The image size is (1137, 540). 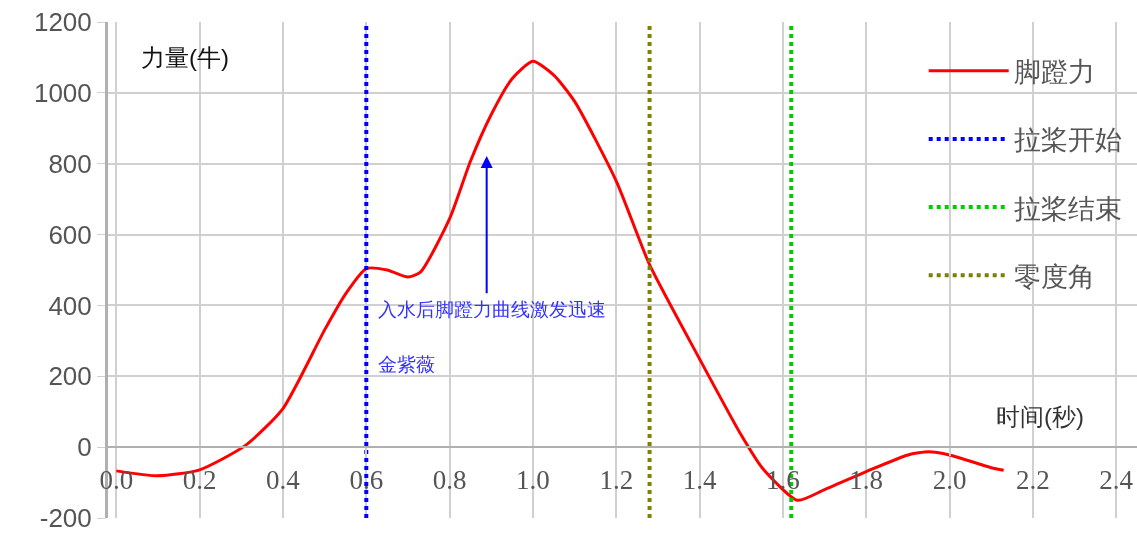 I want to click on x-tick-label: 0.2, so click(x=199, y=479).